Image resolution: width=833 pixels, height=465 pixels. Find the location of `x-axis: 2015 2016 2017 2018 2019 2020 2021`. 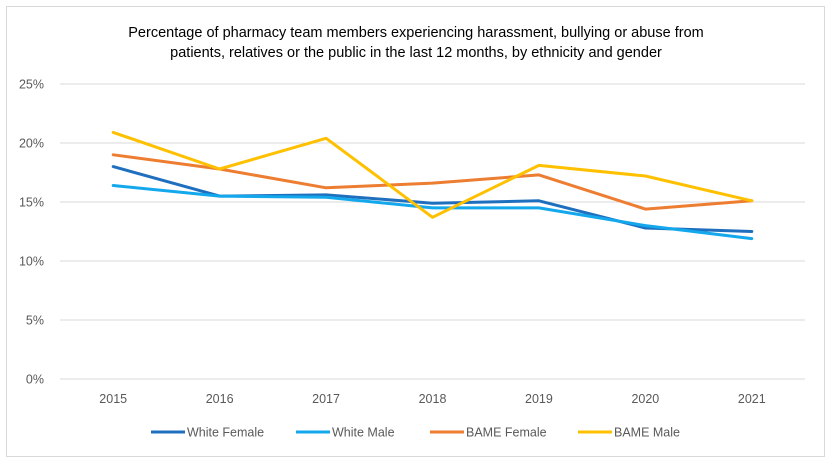

x-axis: 2015 2016 2017 2018 2019 2020 2021 is located at coordinates (432, 399).